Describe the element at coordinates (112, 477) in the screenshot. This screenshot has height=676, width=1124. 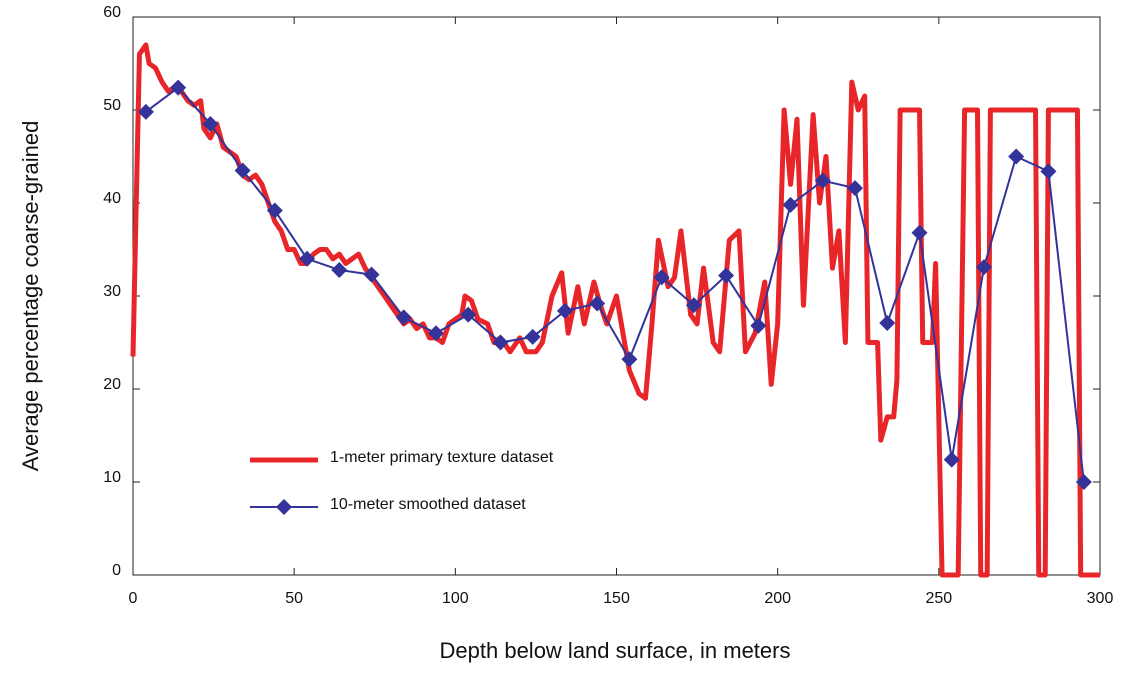
I see `y-tick-label: 10` at that location.